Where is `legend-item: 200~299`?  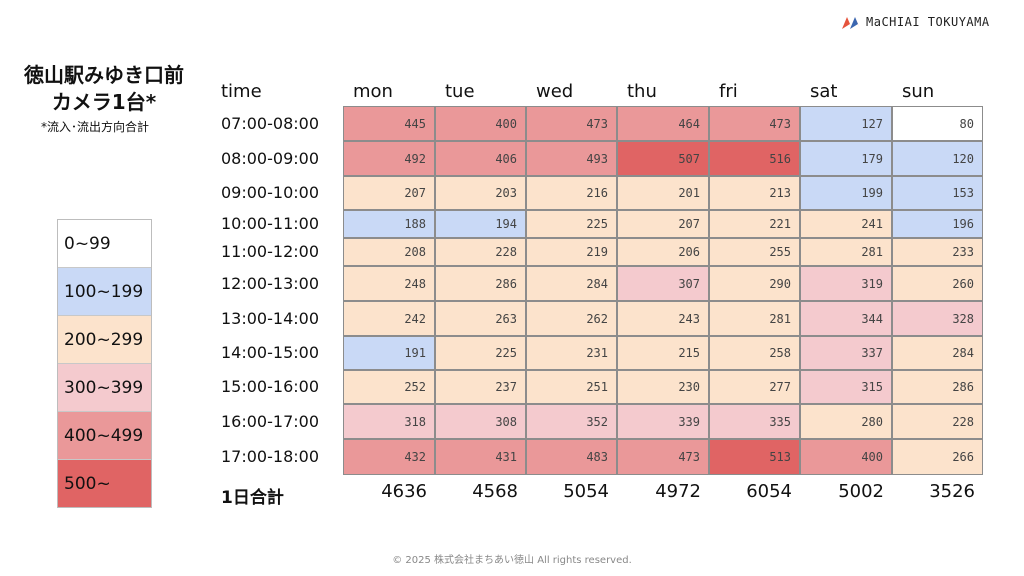 legend-item: 200~299 is located at coordinates (104, 340).